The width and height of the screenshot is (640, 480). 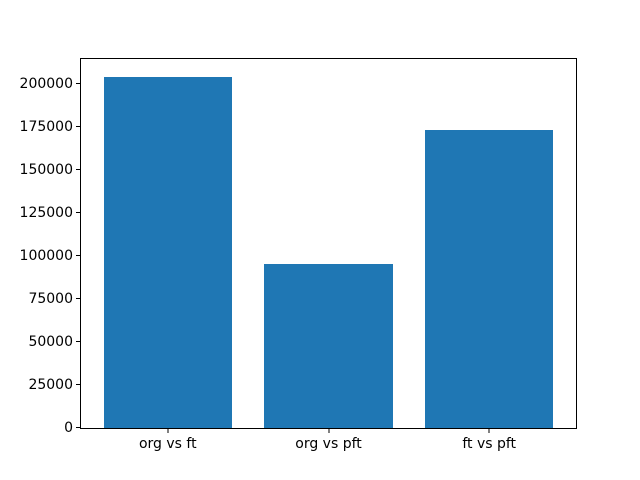 I want to click on x-tick-label: org vs ft, so click(x=167, y=444).